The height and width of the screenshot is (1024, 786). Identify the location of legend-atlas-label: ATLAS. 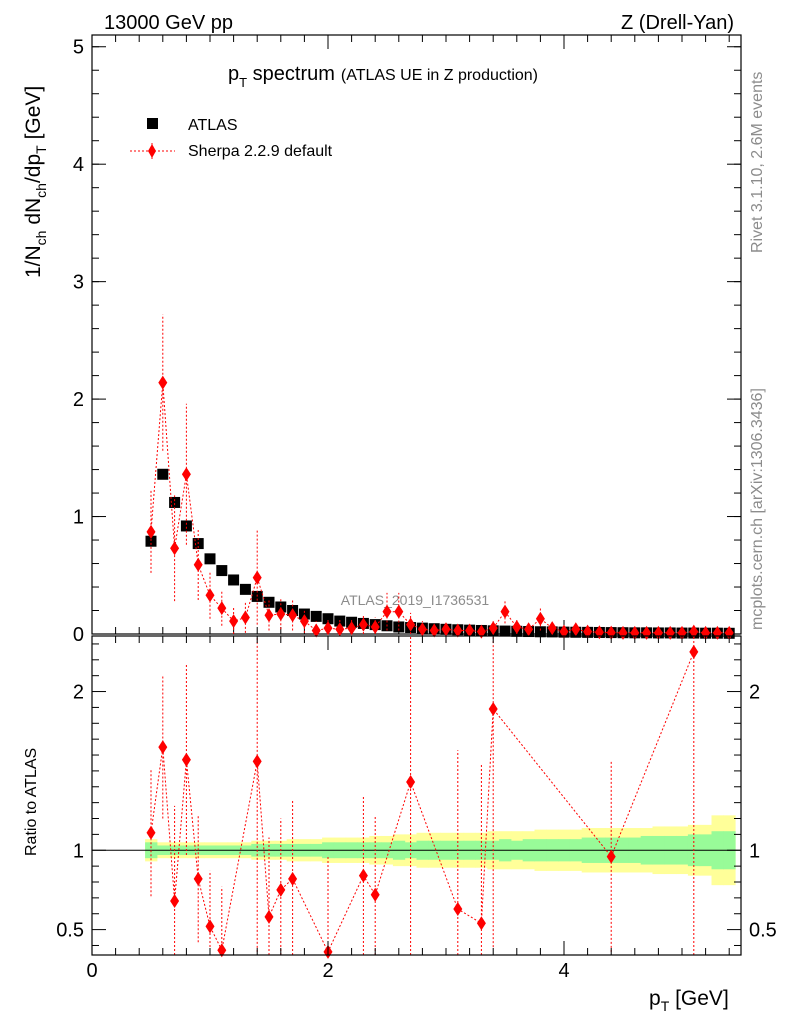
(213, 125).